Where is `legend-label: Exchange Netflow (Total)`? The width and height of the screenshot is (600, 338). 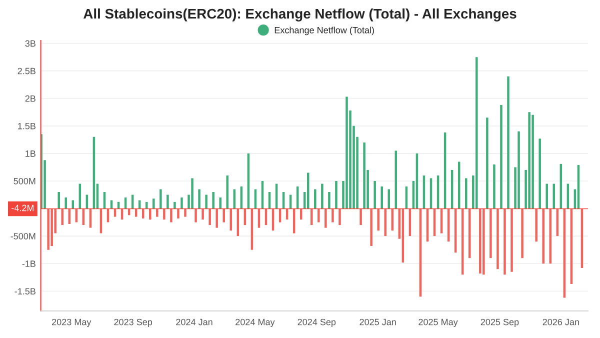
legend-label: Exchange Netflow (Total) is located at coordinates (324, 31).